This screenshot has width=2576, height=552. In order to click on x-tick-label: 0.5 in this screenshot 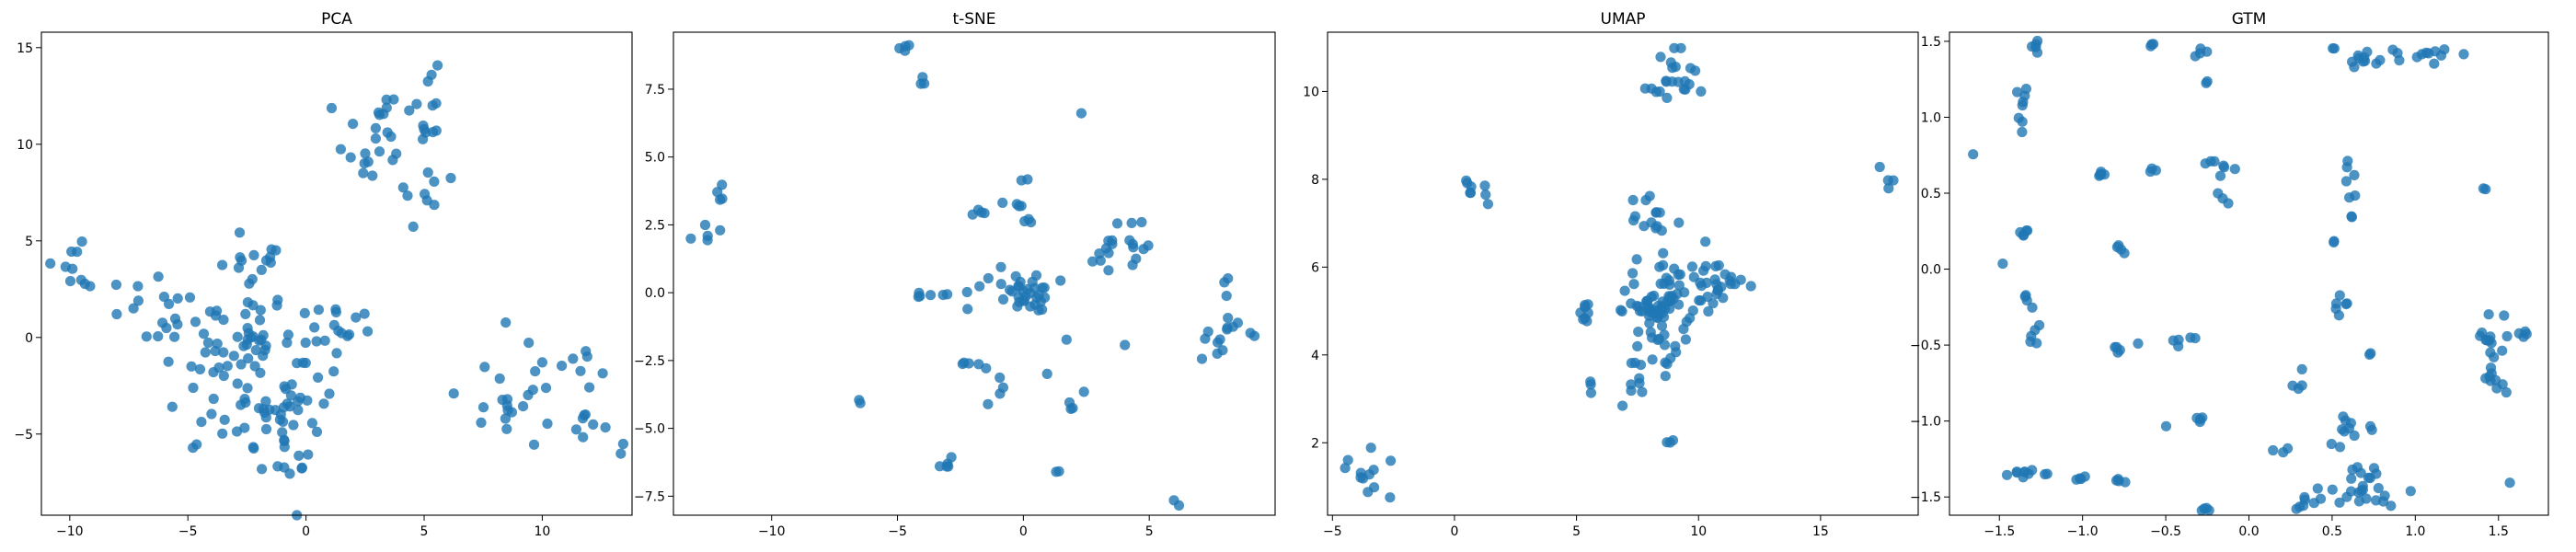, I will do `click(2332, 531)`.